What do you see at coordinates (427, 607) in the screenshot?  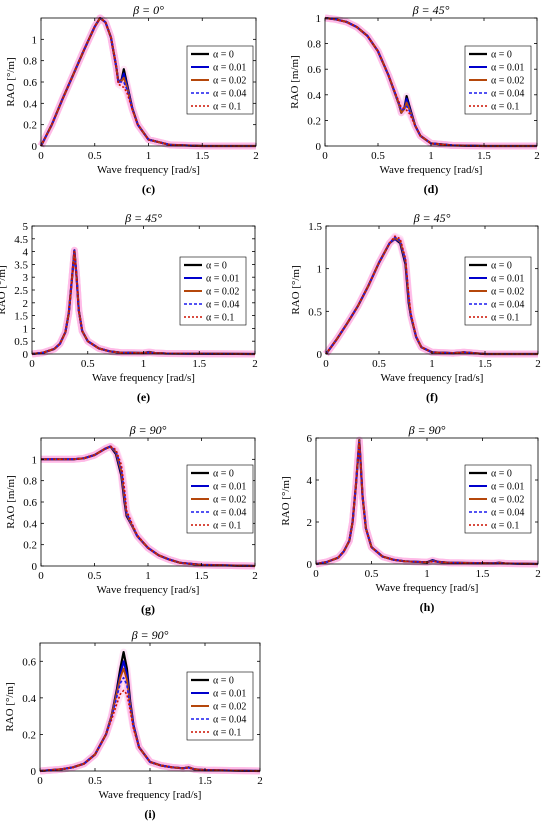 I see `panel-sublabel: (h)` at bounding box center [427, 607].